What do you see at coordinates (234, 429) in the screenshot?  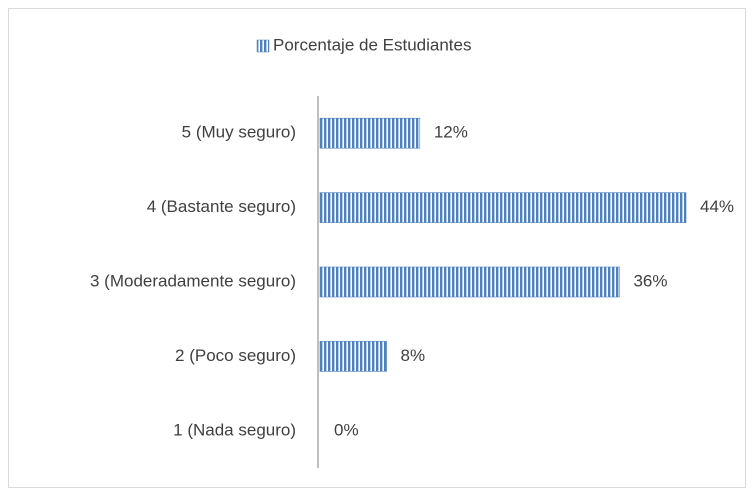 I see `y-tick-label: 1 (Nada seguro)` at bounding box center [234, 429].